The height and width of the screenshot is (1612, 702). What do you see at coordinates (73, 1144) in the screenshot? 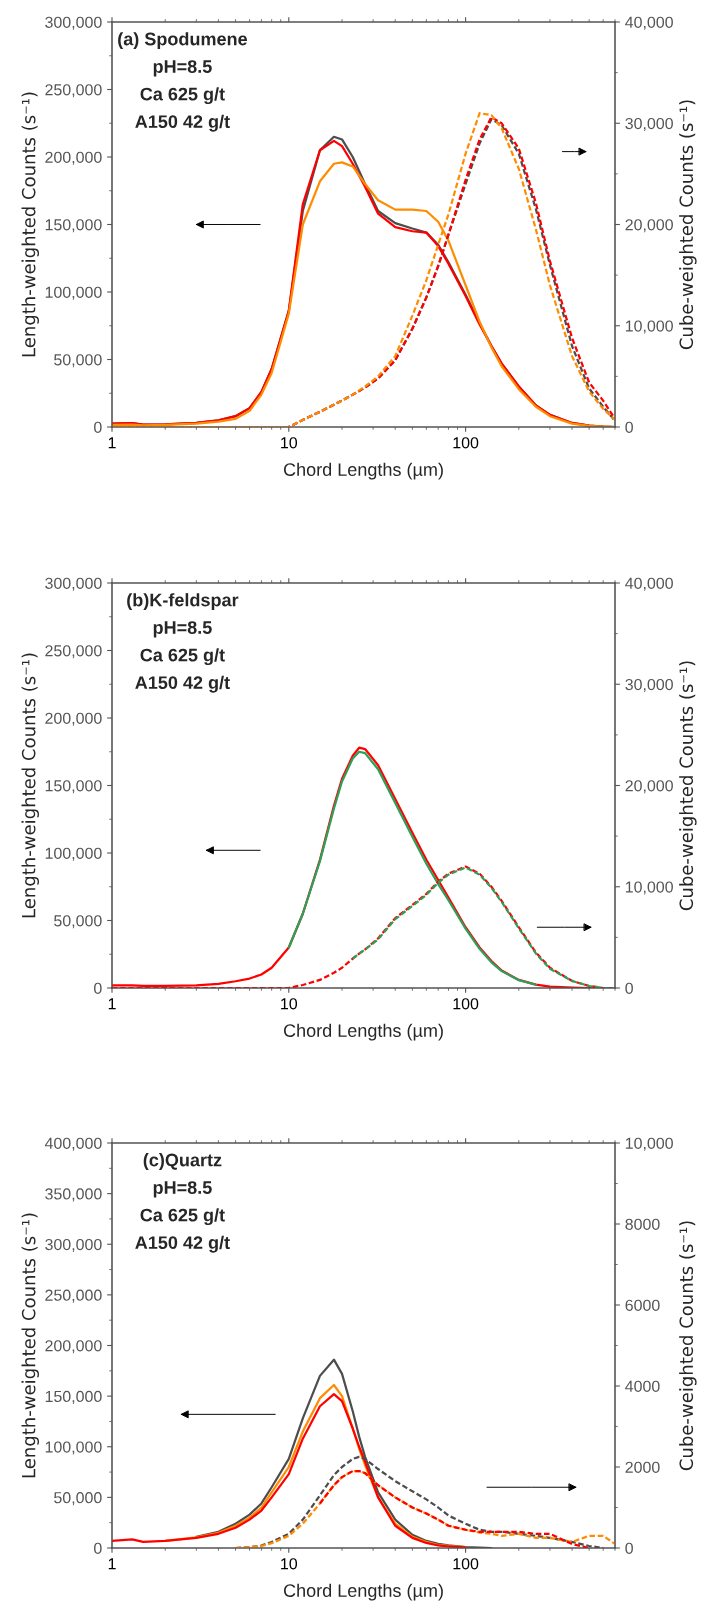
I see `y-tick-label: 400,000` at bounding box center [73, 1144].